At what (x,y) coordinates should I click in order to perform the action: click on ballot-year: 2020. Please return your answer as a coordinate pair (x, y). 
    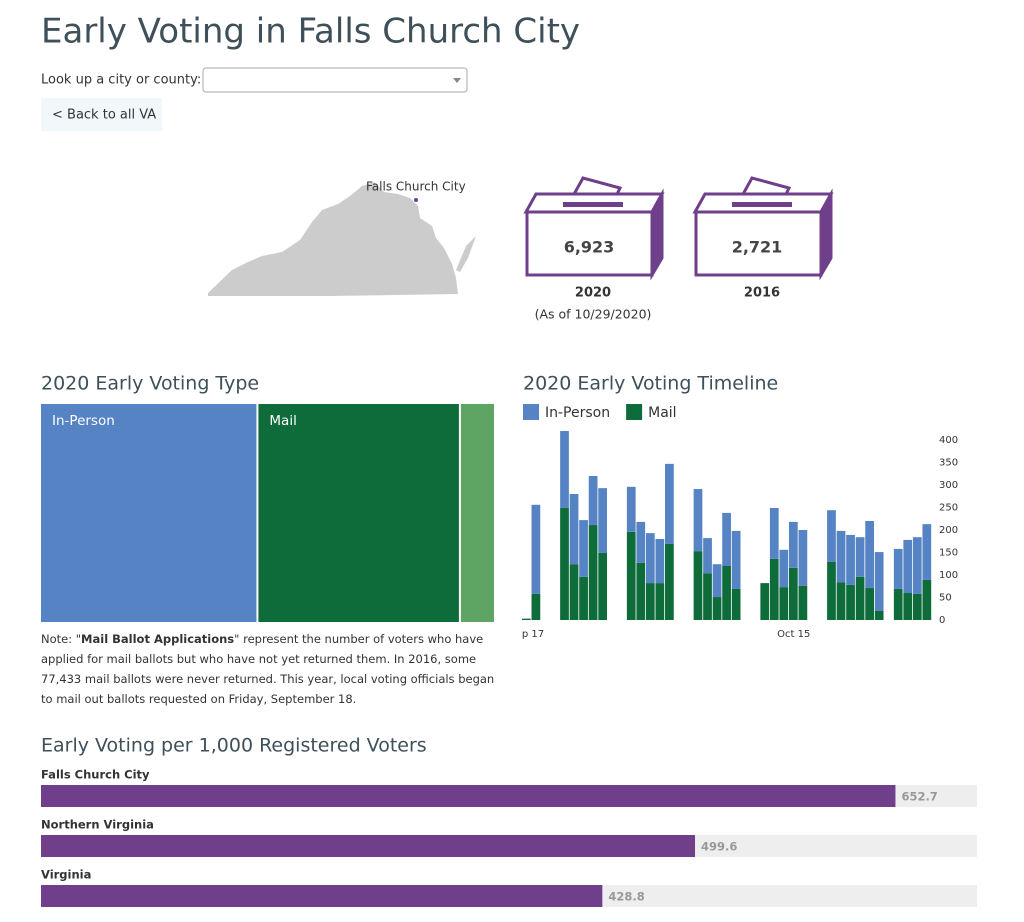
    Looking at the image, I should click on (593, 293).